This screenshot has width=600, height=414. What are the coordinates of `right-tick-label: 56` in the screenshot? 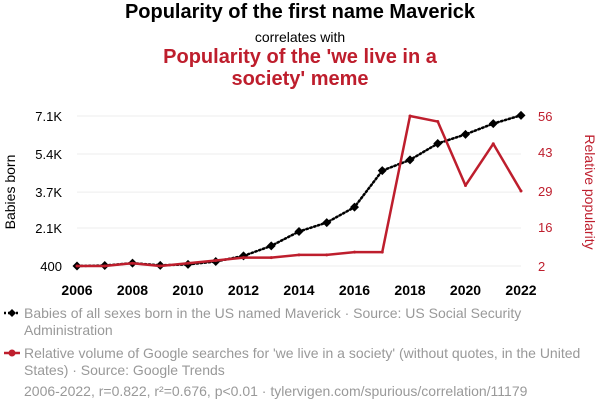 It's located at (545, 116).